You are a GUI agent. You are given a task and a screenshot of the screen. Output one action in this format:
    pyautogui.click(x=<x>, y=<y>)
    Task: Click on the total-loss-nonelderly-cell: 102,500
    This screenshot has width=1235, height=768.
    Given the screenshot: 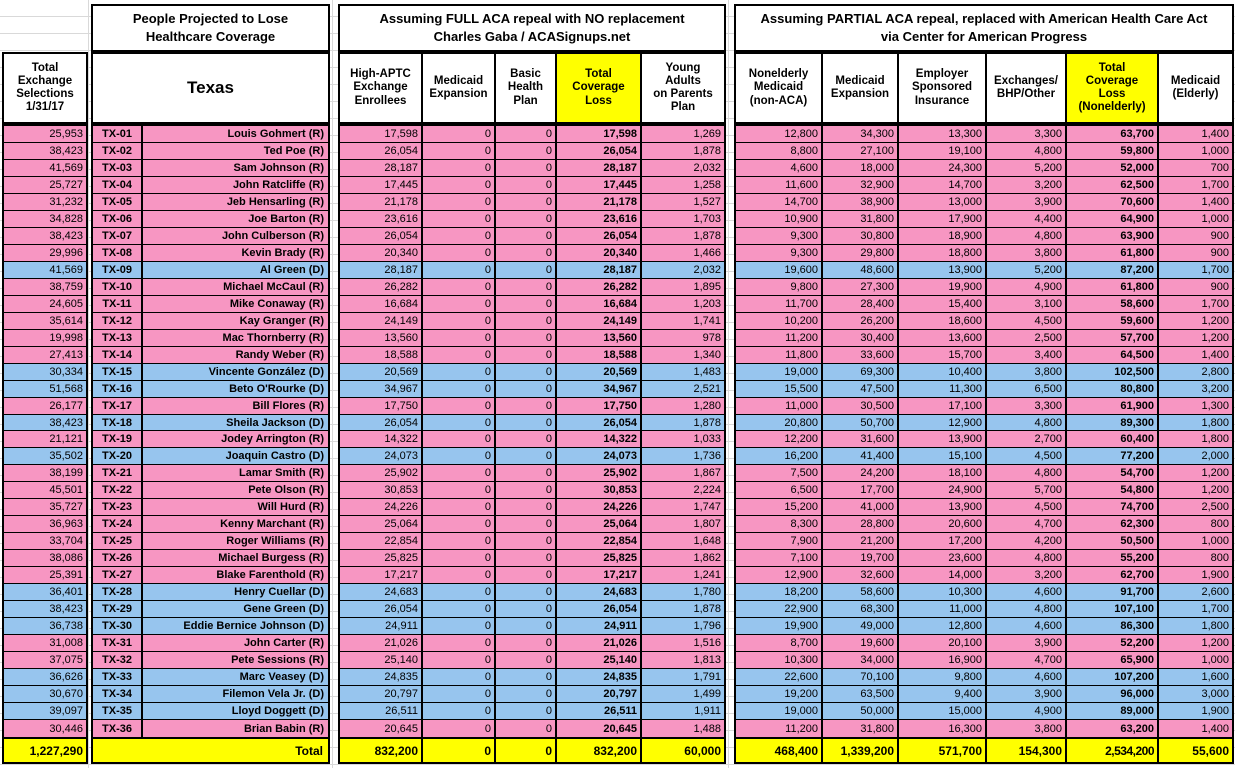 What is the action you would take?
    pyautogui.click(x=1111, y=371)
    